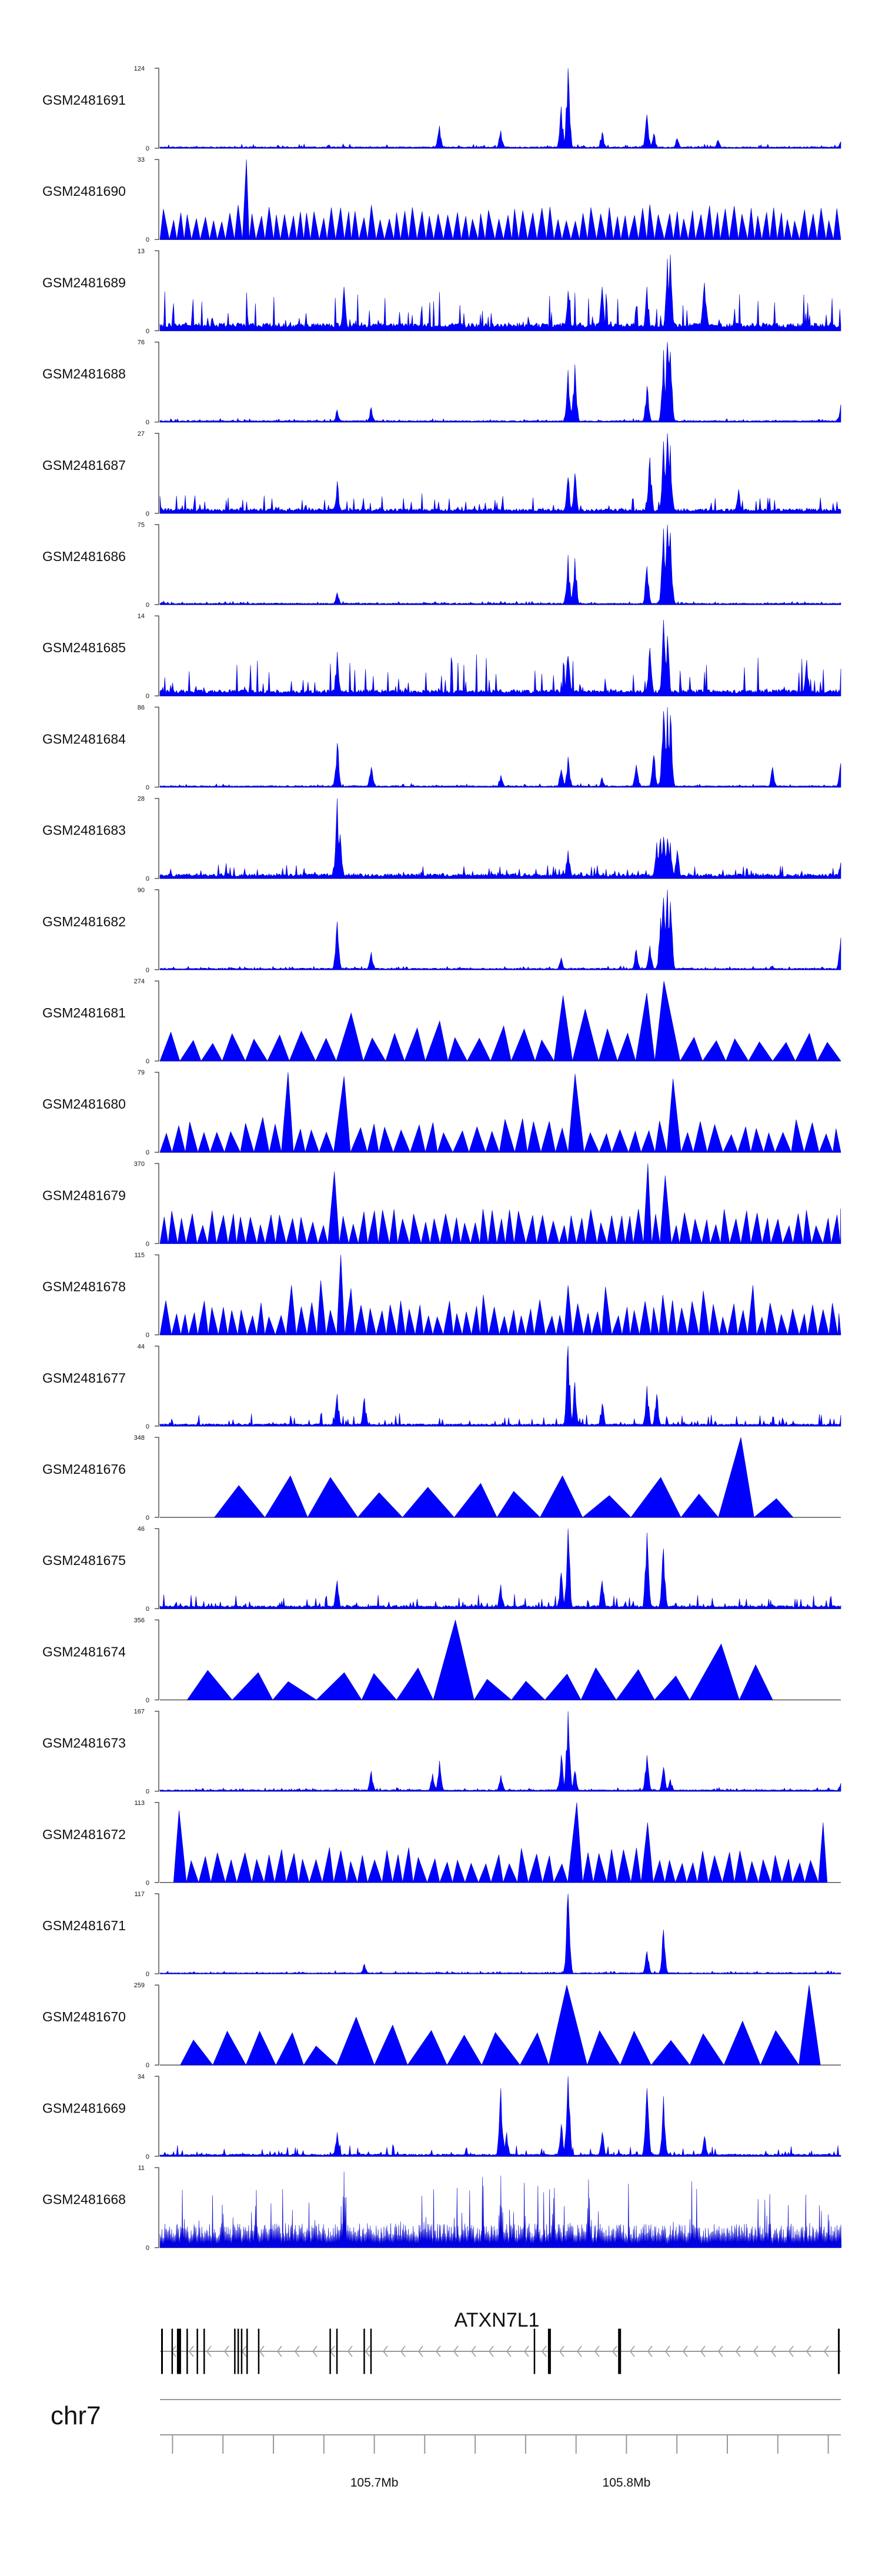 The width and height of the screenshot is (882, 2576). What do you see at coordinates (84, 1378) in the screenshot?
I see `track-label: GSM2481677` at bounding box center [84, 1378].